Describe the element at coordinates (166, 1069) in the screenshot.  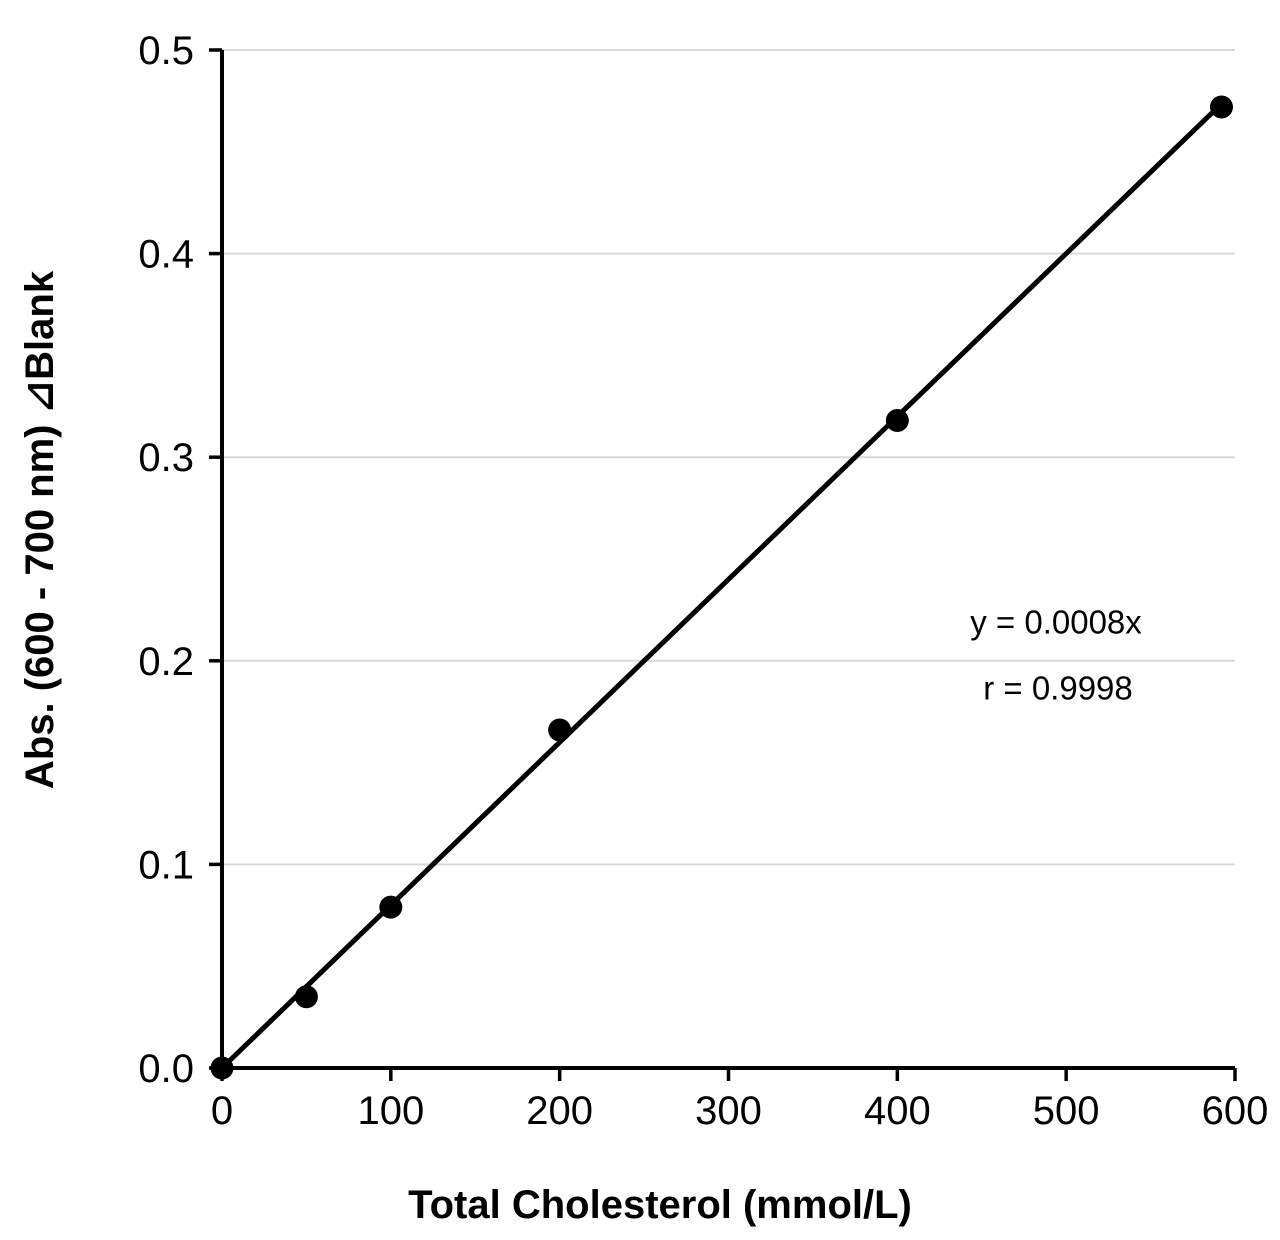
I see `y-tick-label: 0.0` at that location.